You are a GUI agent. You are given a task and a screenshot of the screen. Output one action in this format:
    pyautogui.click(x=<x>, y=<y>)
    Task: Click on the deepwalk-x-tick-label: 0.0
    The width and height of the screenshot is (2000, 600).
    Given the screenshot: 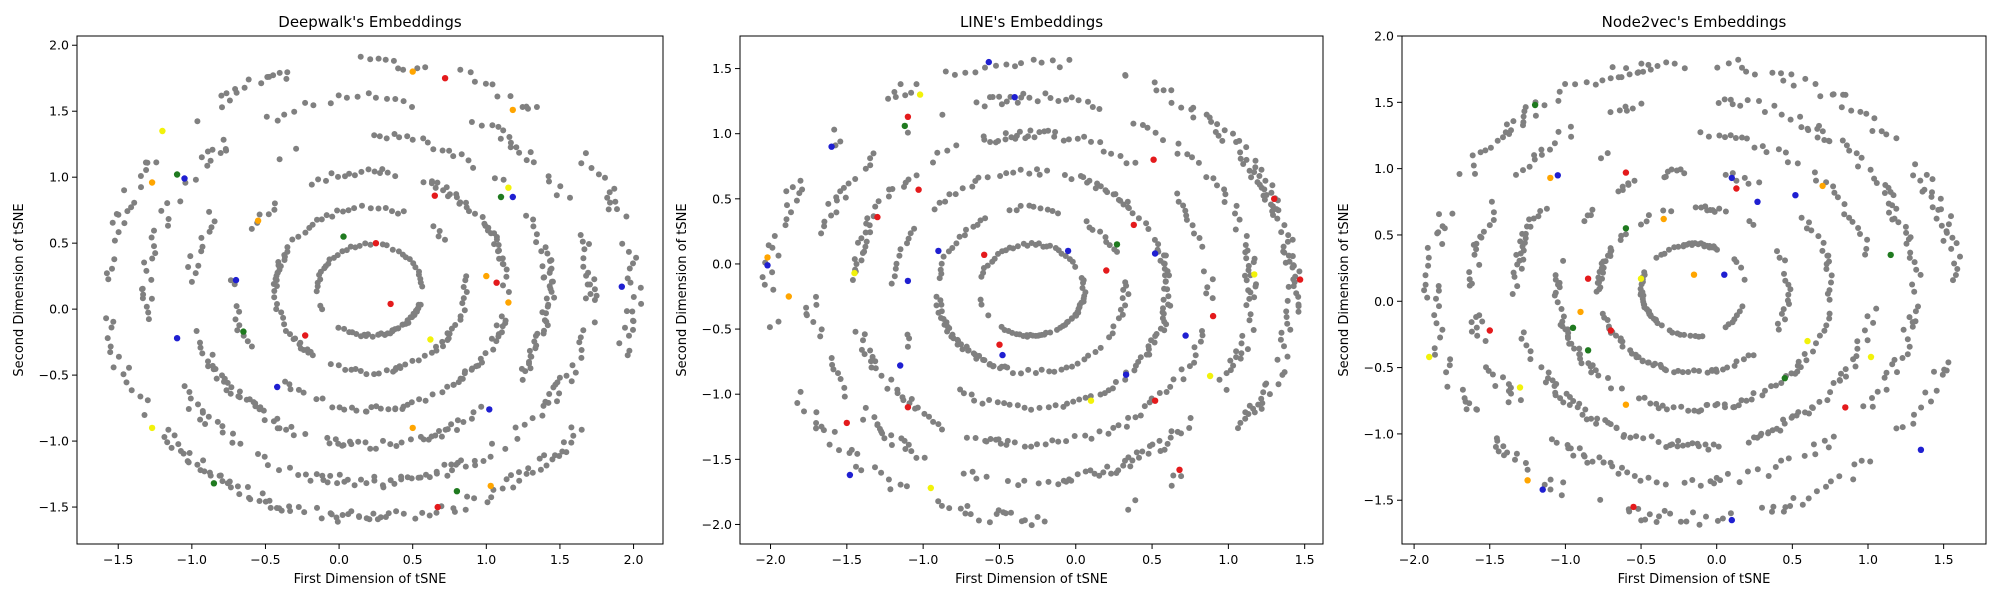 What is the action you would take?
    pyautogui.click(x=339, y=559)
    